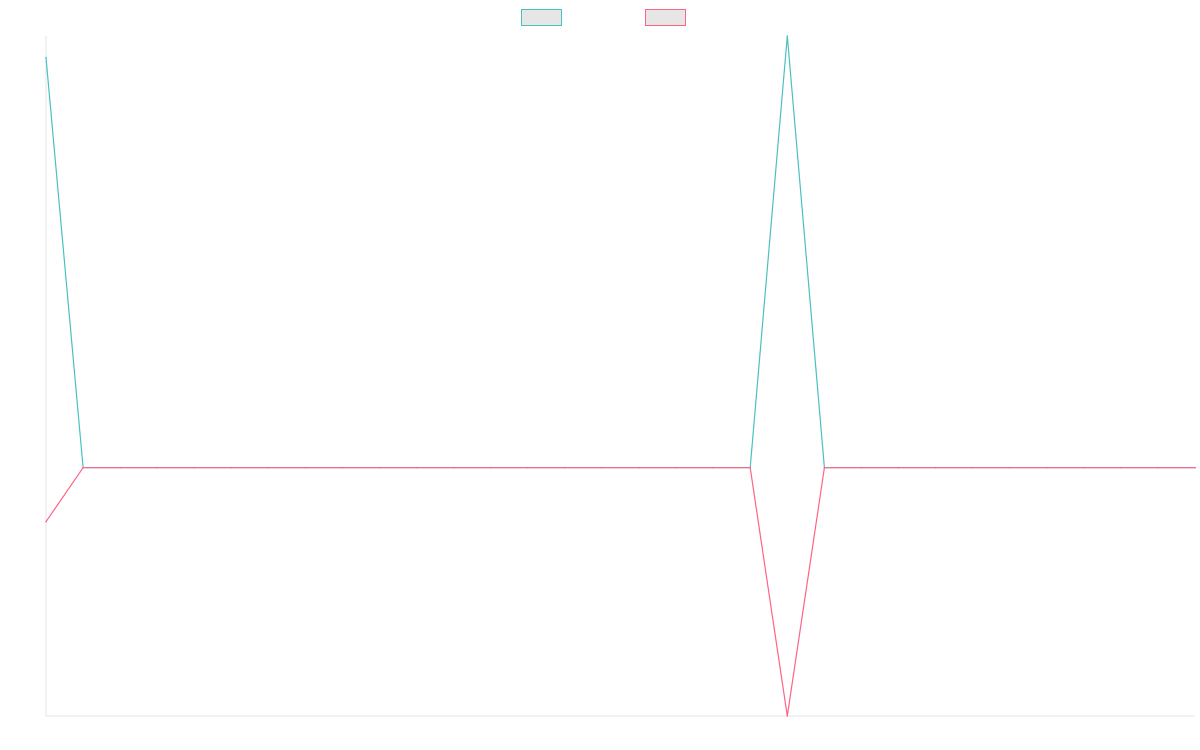 Image resolution: width=1200 pixels, height=750 pixels. What do you see at coordinates (603, 17) in the screenshot?
I see `legend` at bounding box center [603, 17].